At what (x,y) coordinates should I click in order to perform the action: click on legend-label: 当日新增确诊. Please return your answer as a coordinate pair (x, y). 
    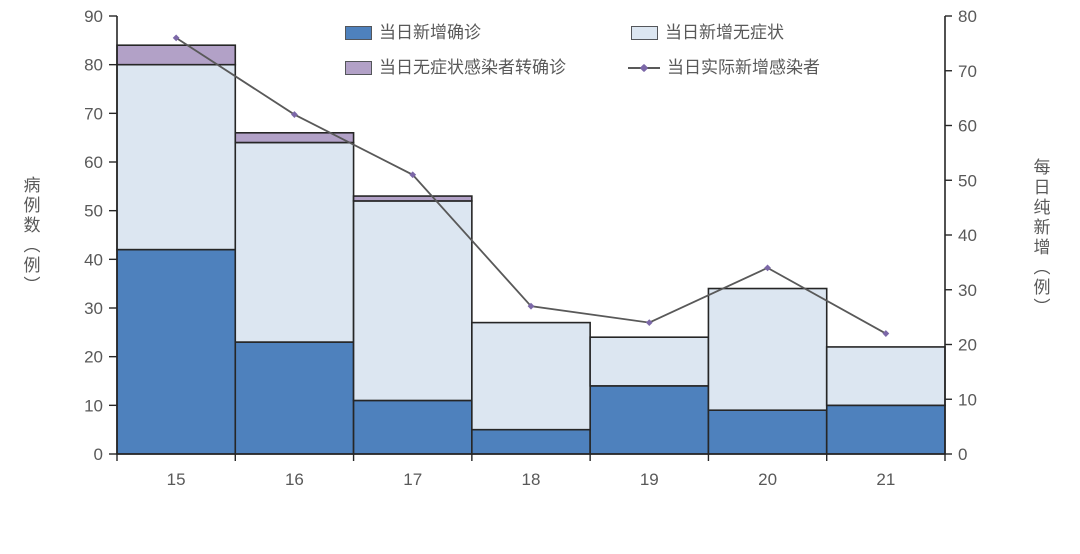
    Looking at the image, I should click on (430, 32).